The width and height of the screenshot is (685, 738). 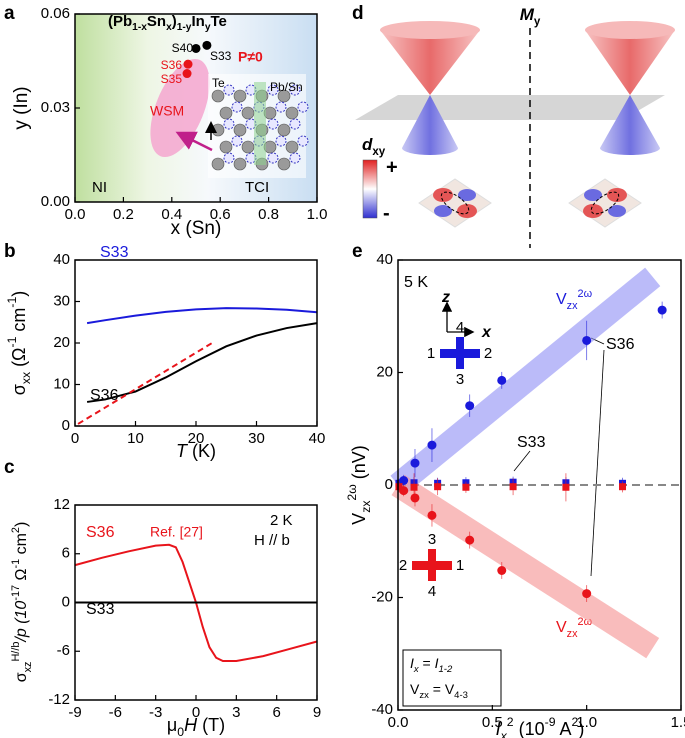 I want to click on y-axis-label: ), so click(x=21, y=524).